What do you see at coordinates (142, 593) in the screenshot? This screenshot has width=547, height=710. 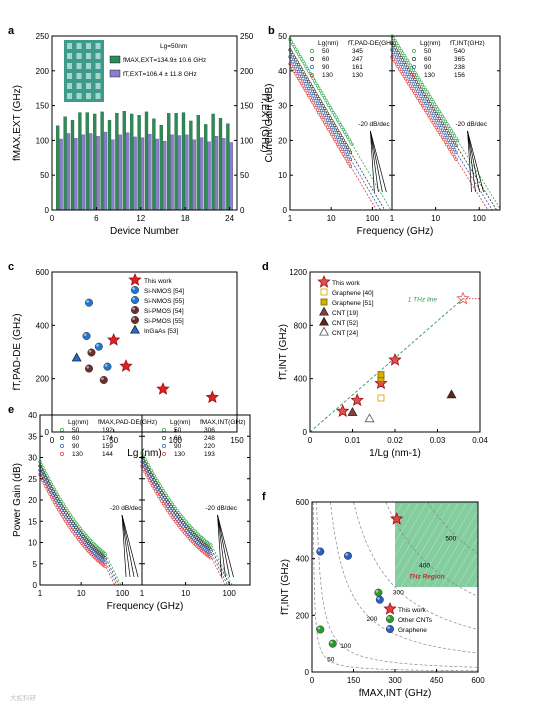 I see `xtick-label: 1` at bounding box center [142, 593].